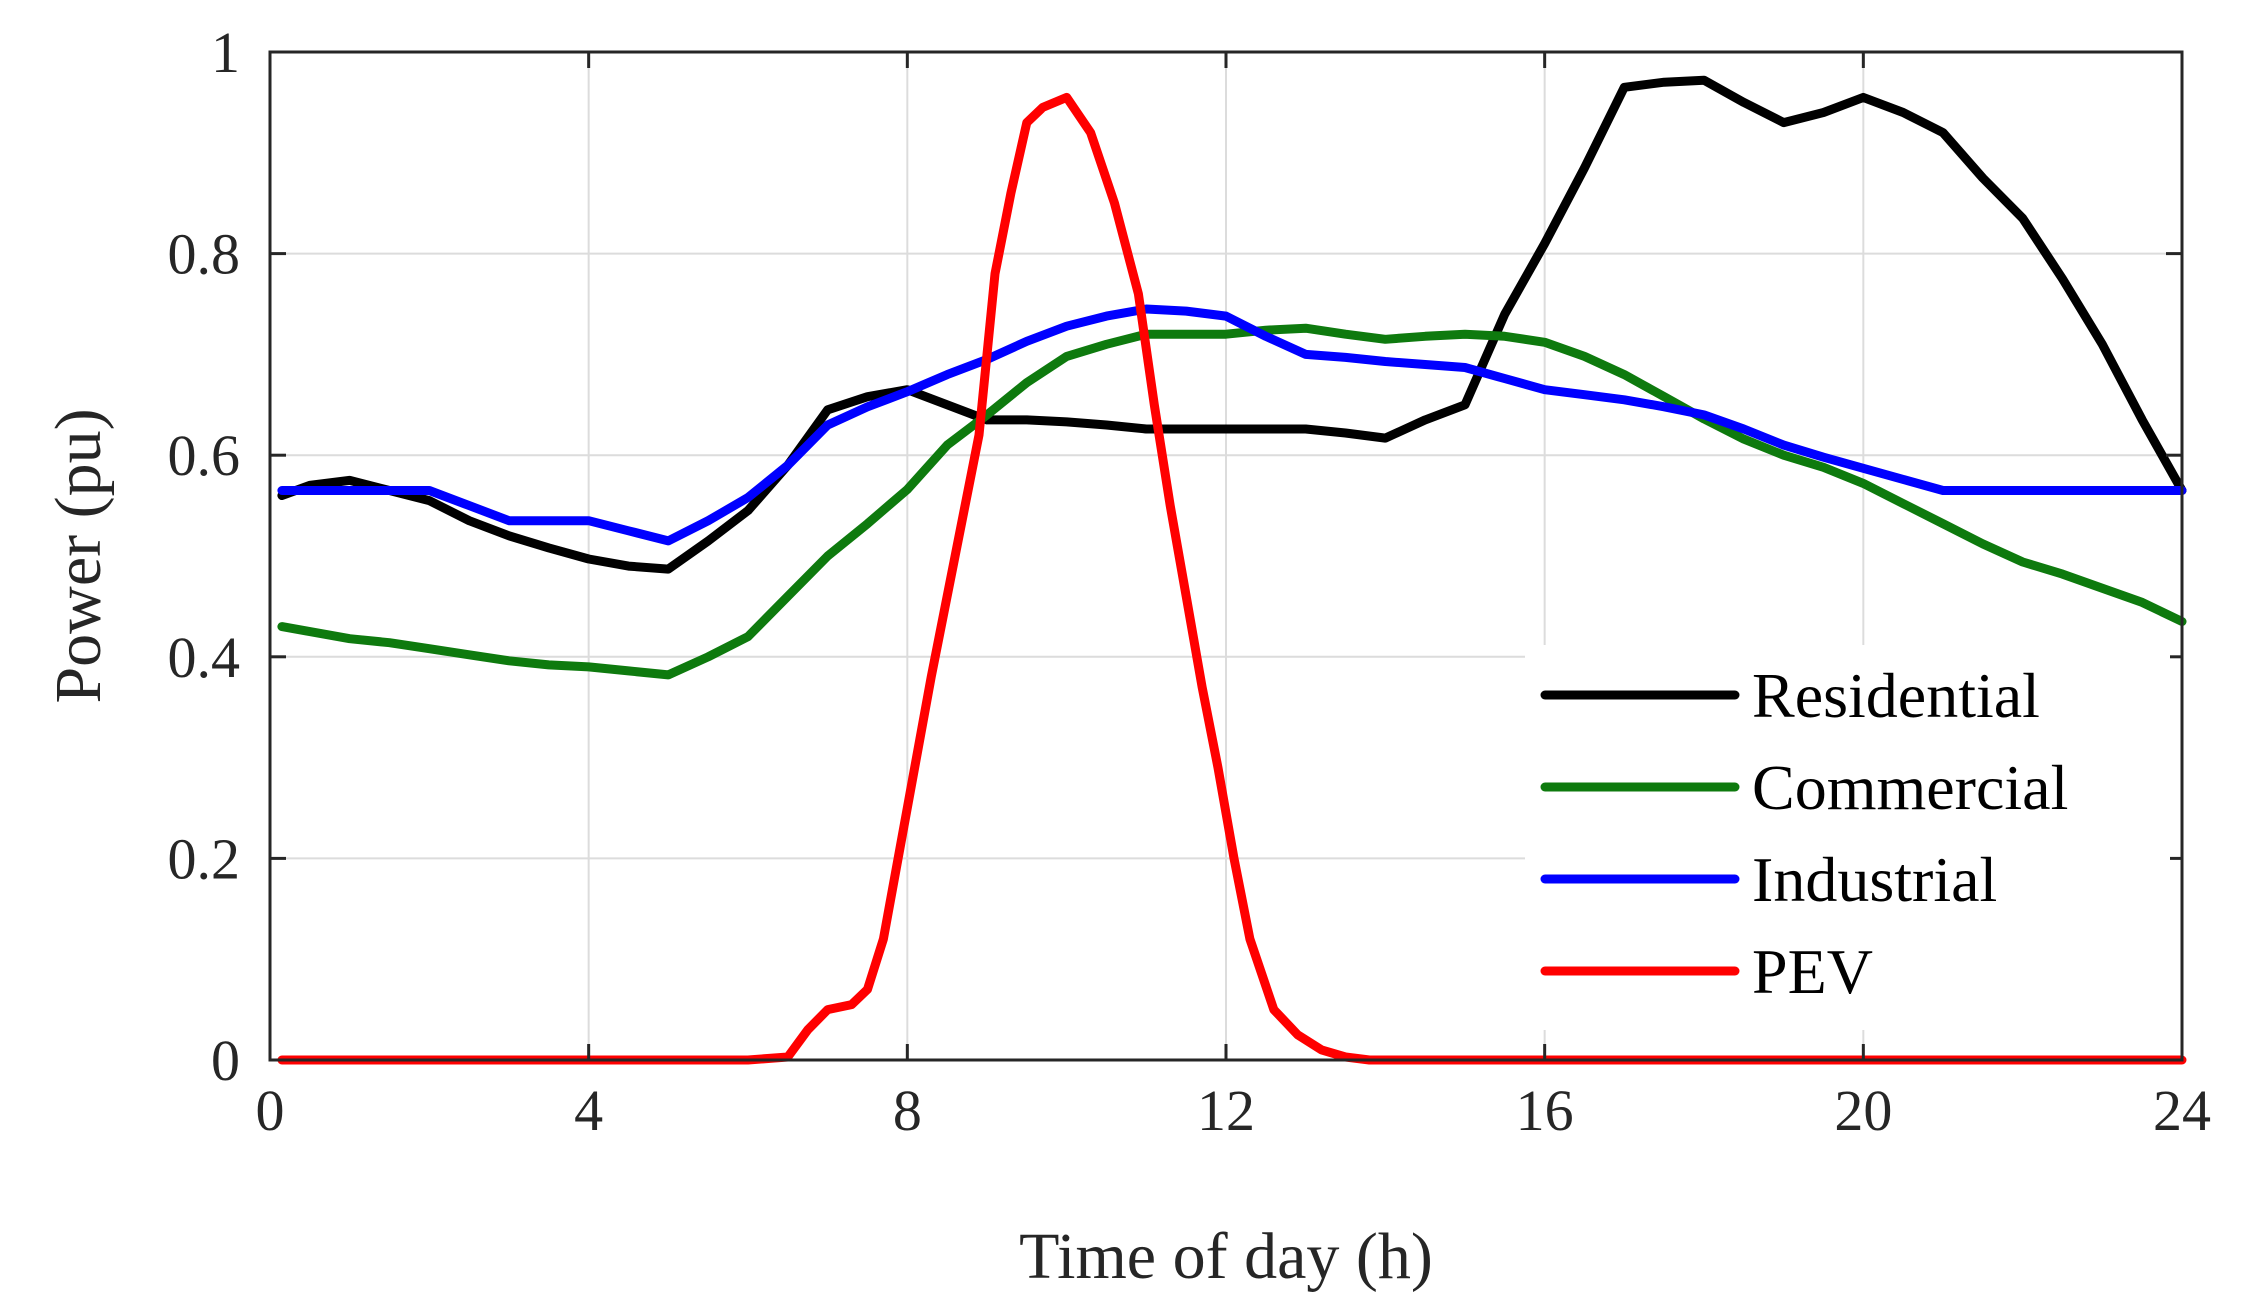  I want to click on legend-entry-commercial: Commercial, so click(1804, 787).